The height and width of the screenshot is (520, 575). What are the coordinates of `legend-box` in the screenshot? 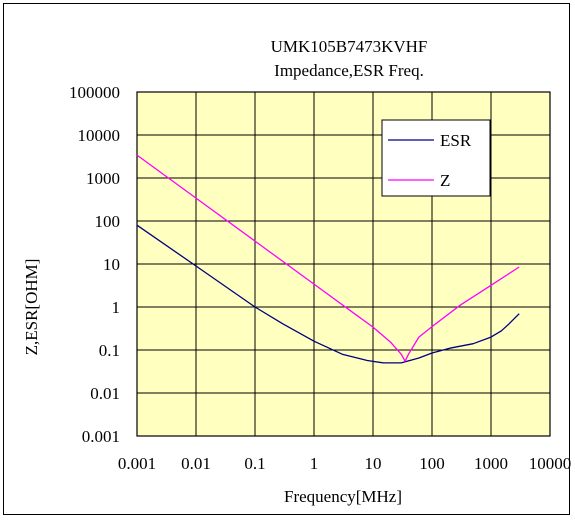 It's located at (436, 158).